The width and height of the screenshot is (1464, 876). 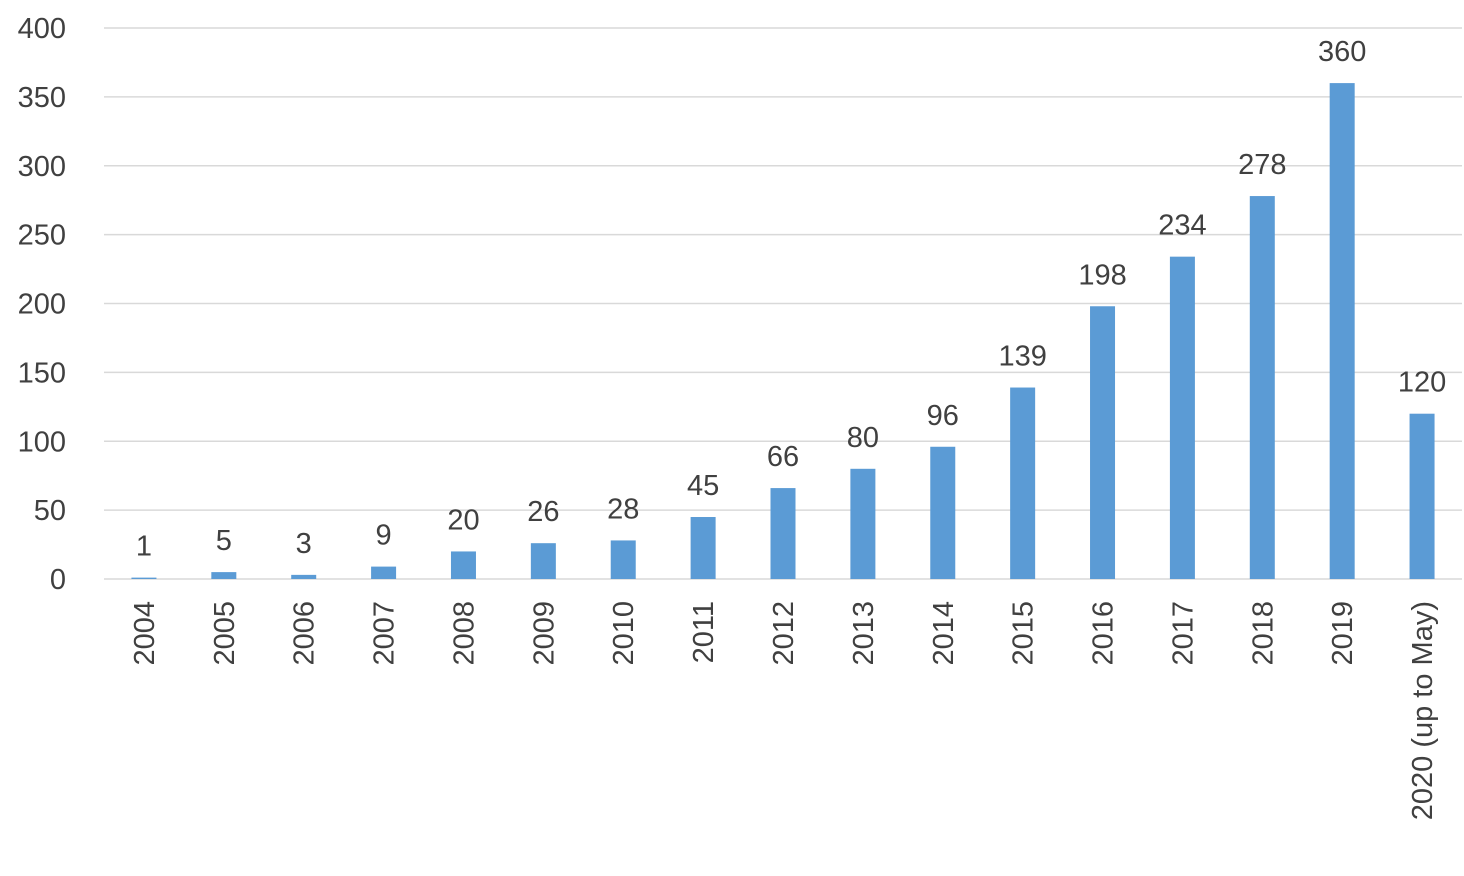 What do you see at coordinates (463, 520) in the screenshot?
I see `data-label: 20` at bounding box center [463, 520].